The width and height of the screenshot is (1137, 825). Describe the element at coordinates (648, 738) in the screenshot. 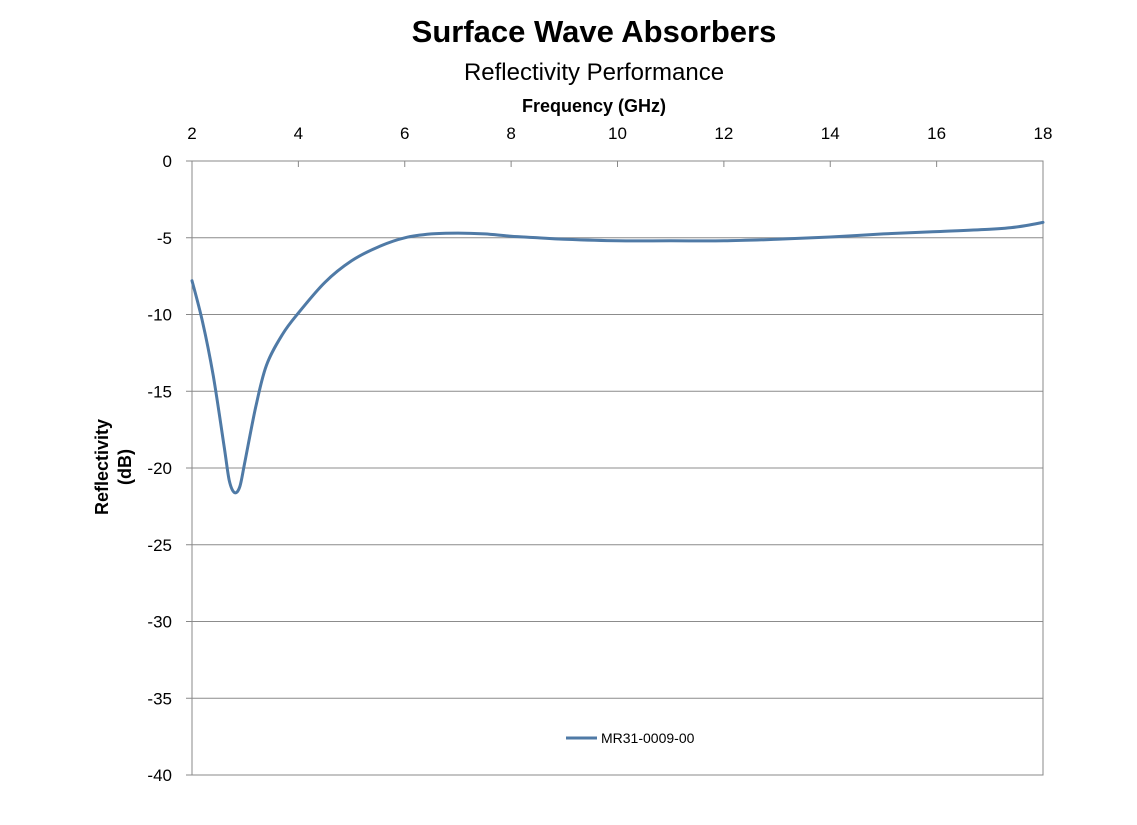

I see `legend-label: MR31-0009-00` at that location.